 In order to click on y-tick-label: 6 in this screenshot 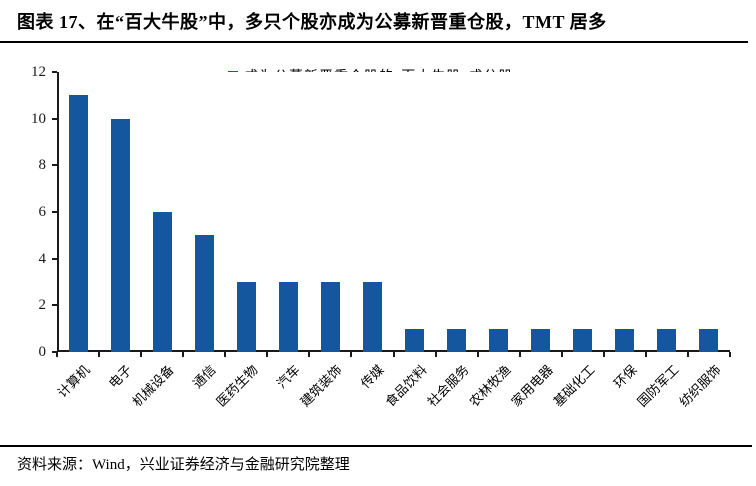, I will do `click(42, 212)`.